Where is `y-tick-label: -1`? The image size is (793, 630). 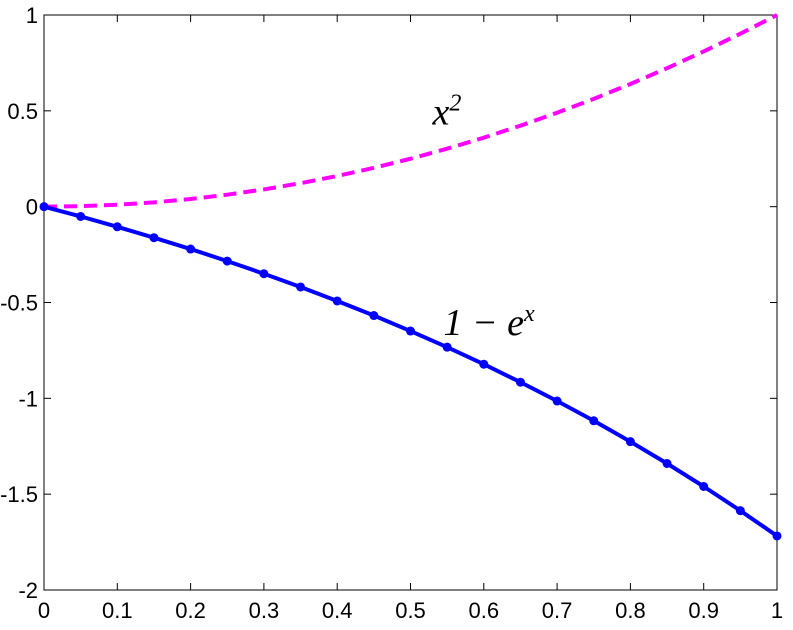 y-tick-label: -1 is located at coordinates (28, 398).